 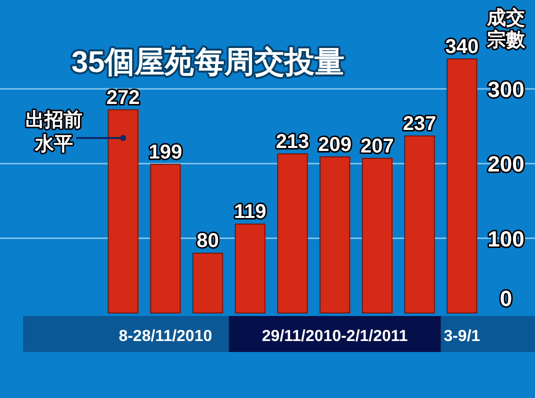 I want to click on text: 出招前水平, so click(x=54, y=132).